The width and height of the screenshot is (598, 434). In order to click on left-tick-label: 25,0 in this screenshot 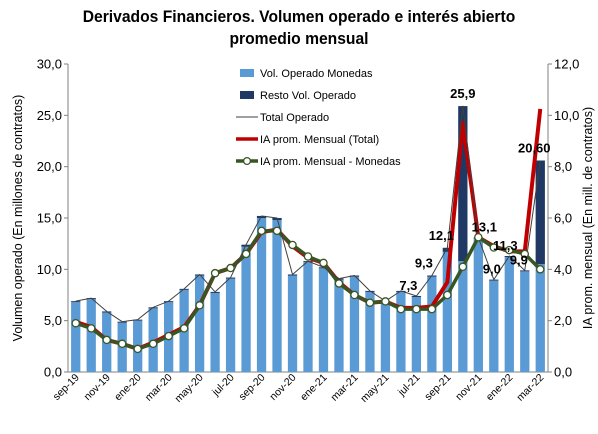, I will do `click(49, 115)`.